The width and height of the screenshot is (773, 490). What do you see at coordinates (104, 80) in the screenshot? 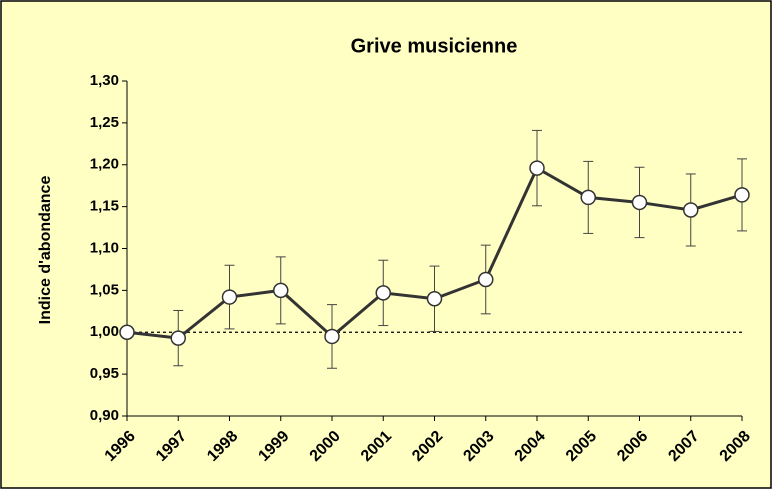
I see `y-tick-label: 1,30` at bounding box center [104, 80].